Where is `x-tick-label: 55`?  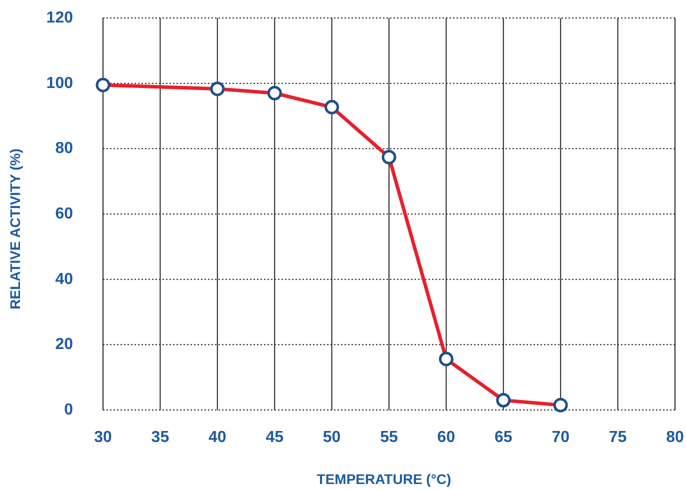 x-tick-label: 55 is located at coordinates (389, 437).